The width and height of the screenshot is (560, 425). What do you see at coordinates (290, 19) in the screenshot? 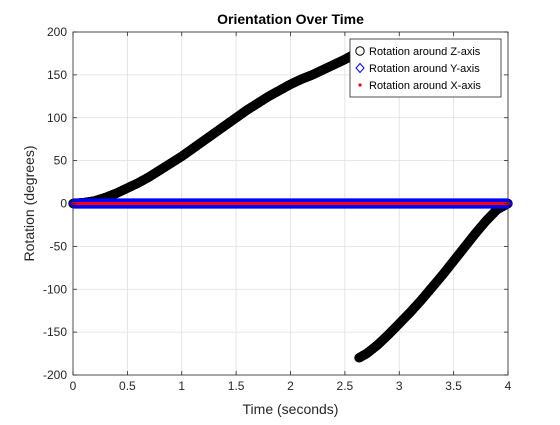
I see `chart-title: Orientation Over Time` at bounding box center [290, 19].